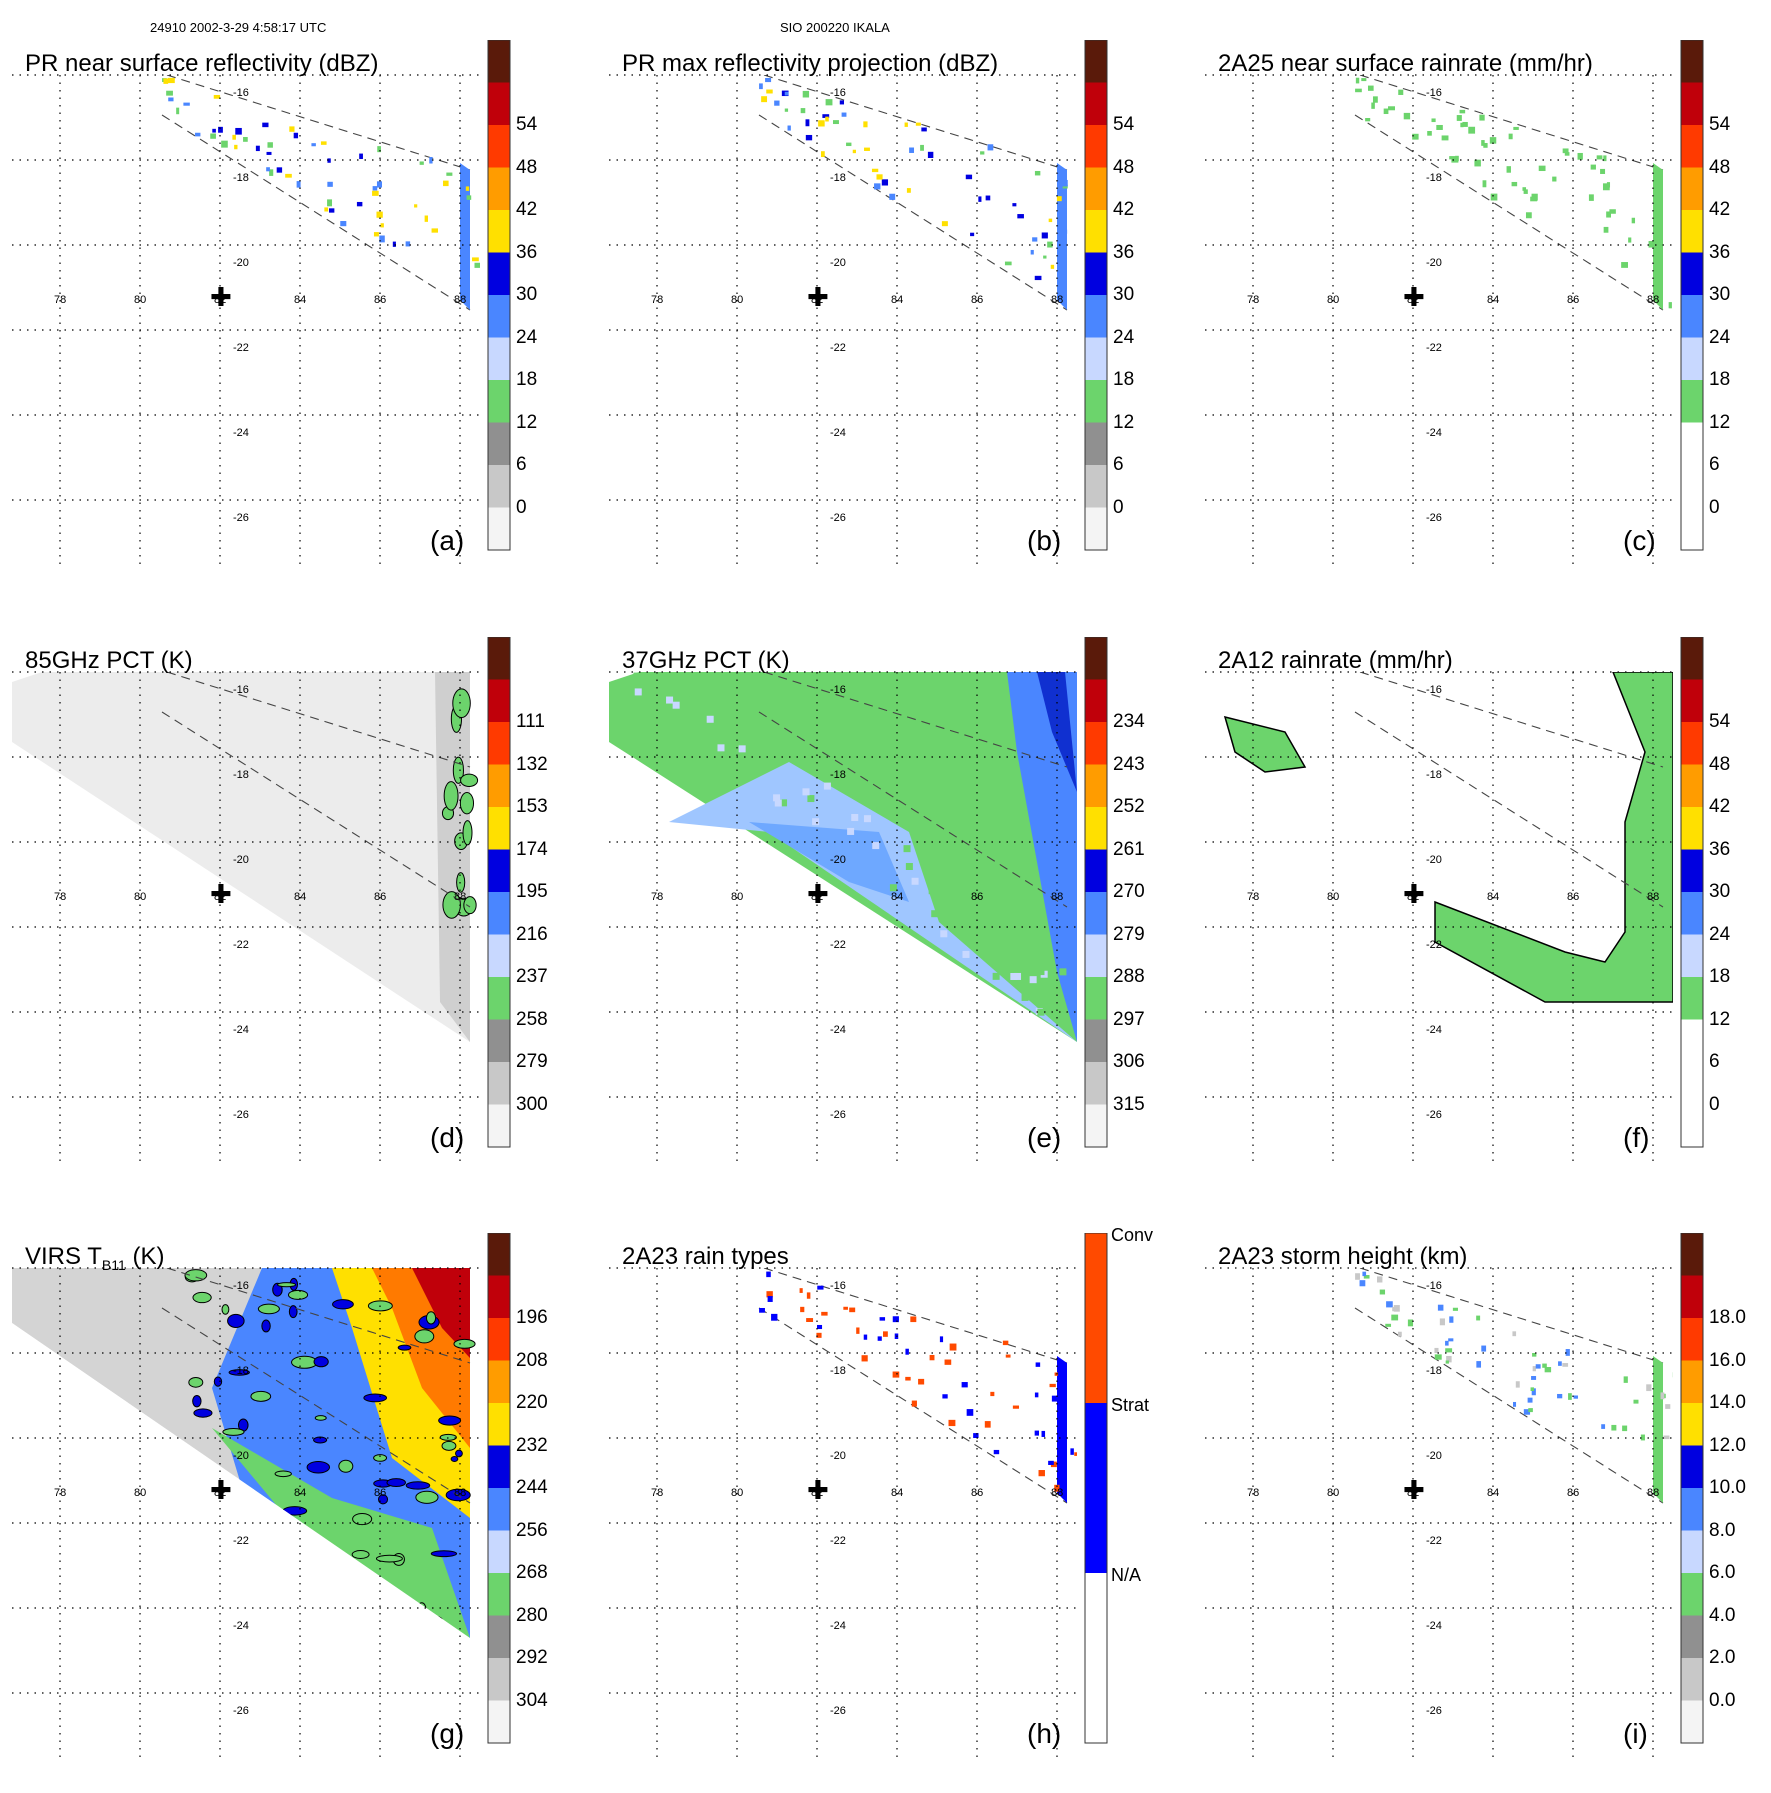 The height and width of the screenshot is (1793, 1771). What do you see at coordinates (241, 945) in the screenshot?
I see `lat-label: -22` at bounding box center [241, 945].